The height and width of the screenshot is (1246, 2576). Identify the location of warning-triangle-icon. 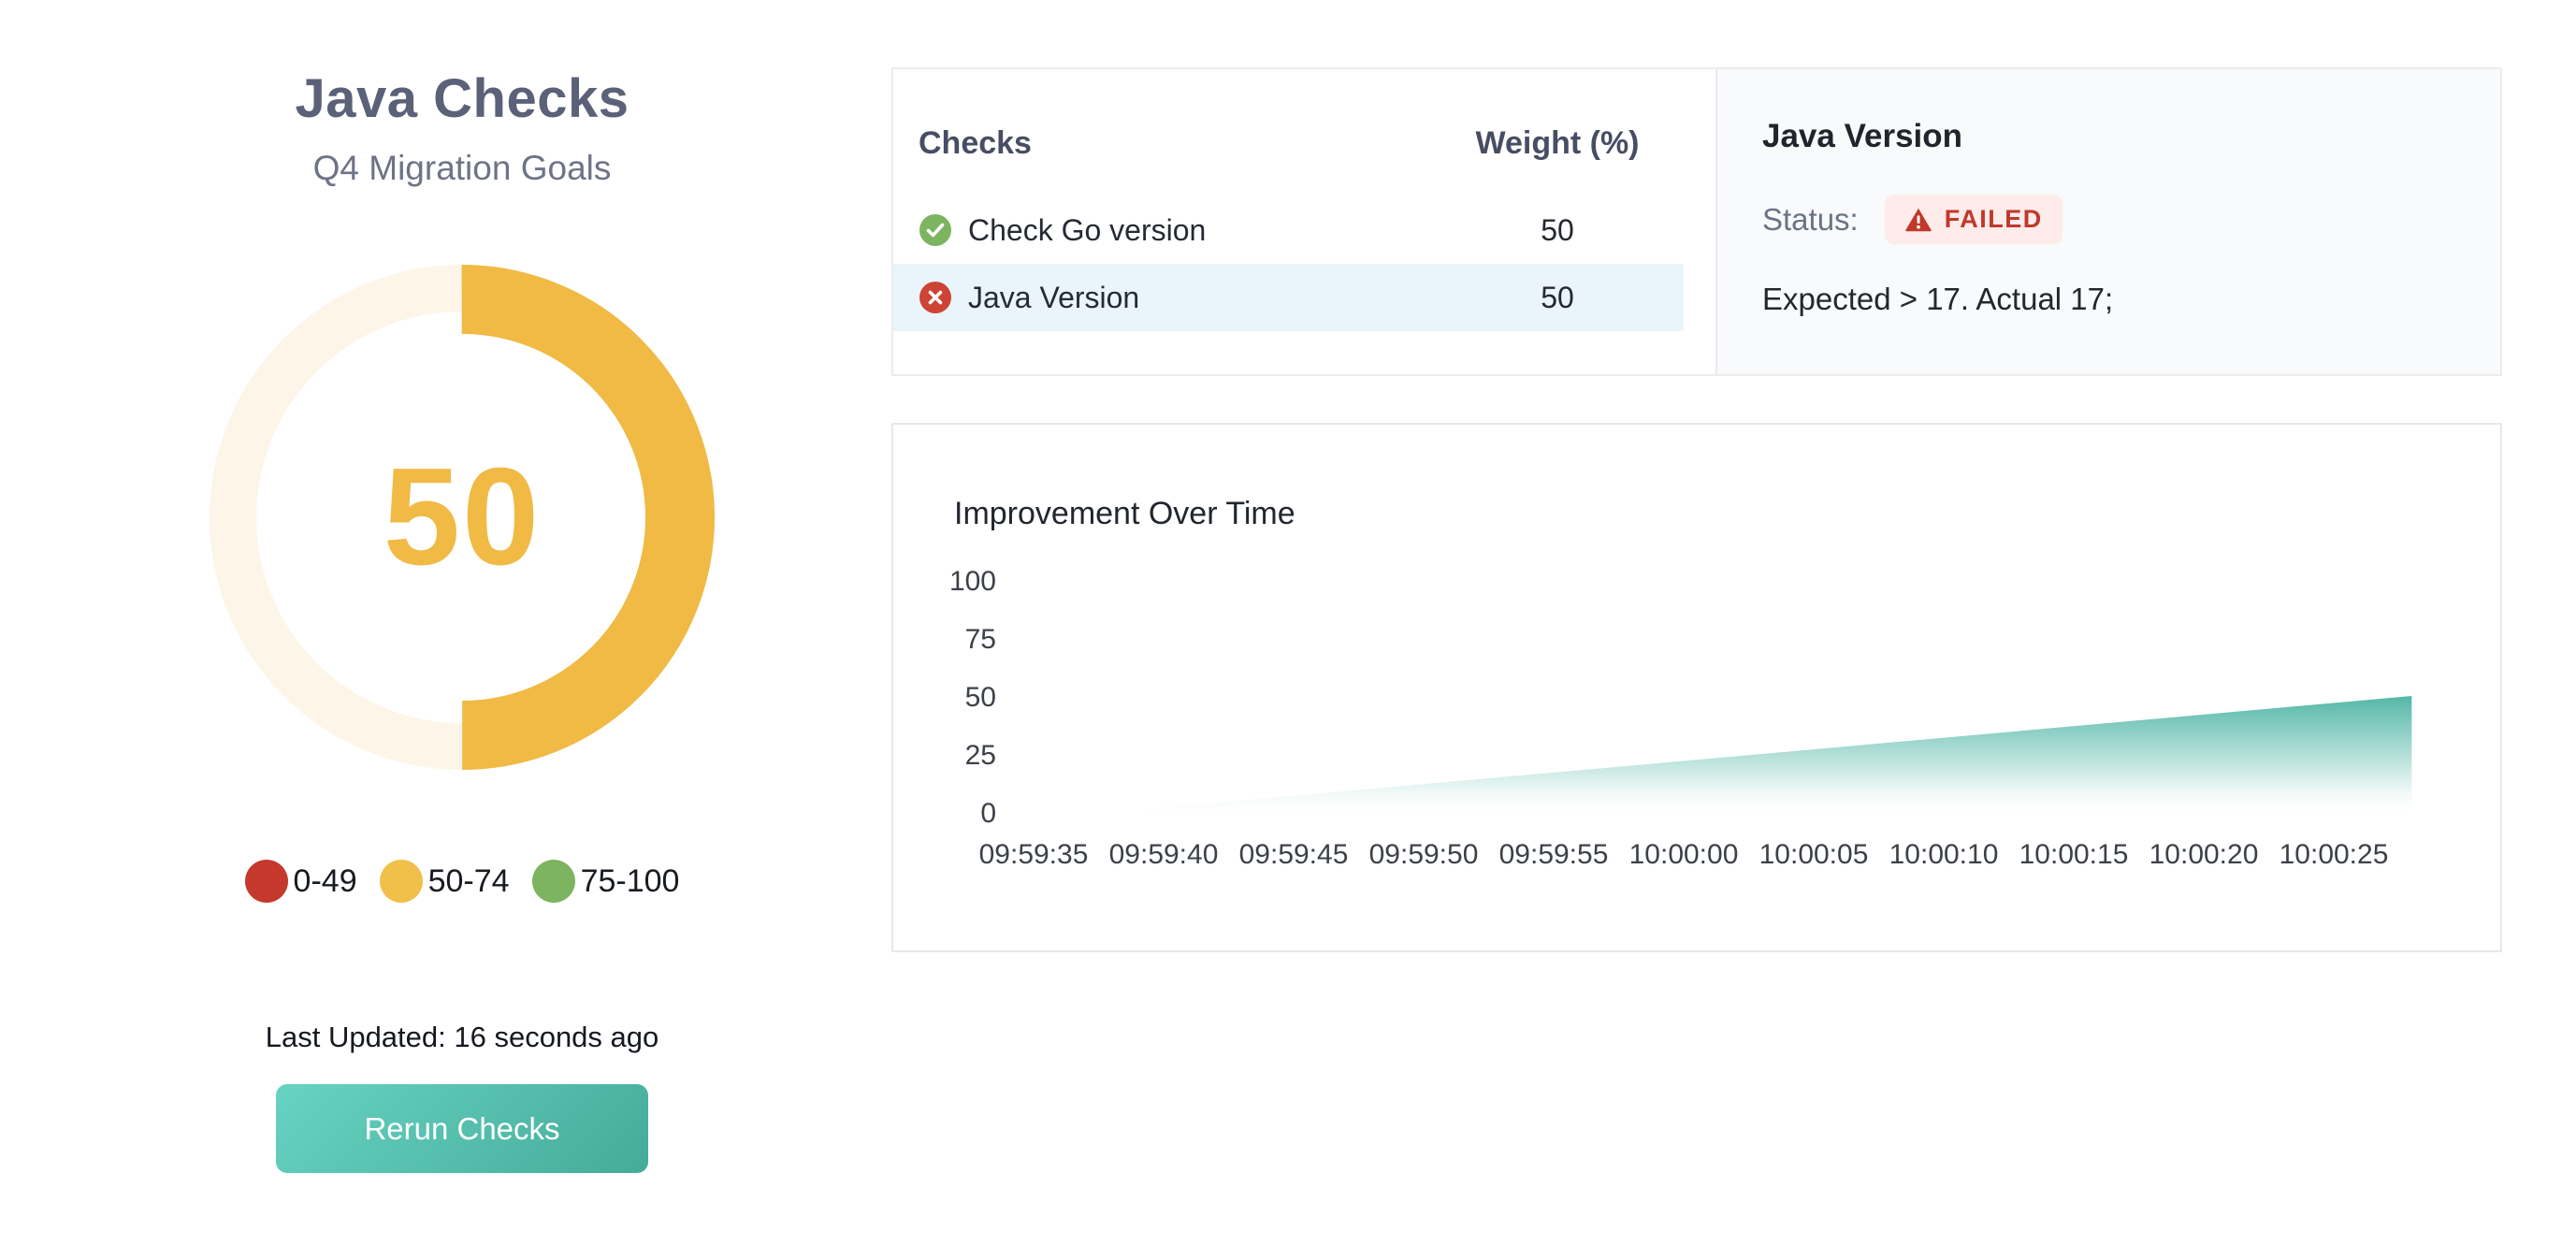
(1918, 219).